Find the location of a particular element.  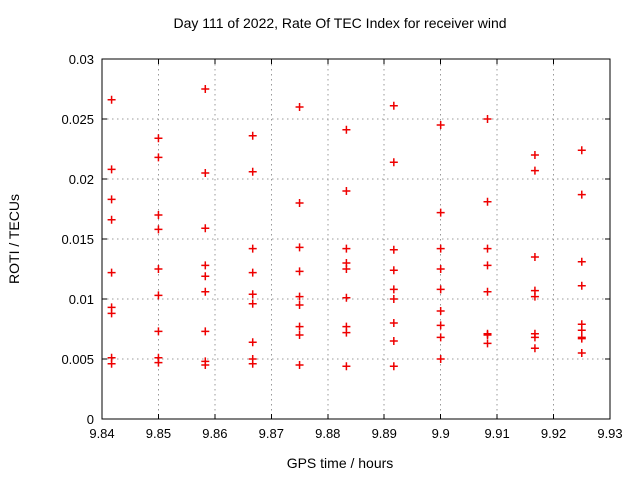

y-tick-label: 0.01 is located at coordinates (81, 299).